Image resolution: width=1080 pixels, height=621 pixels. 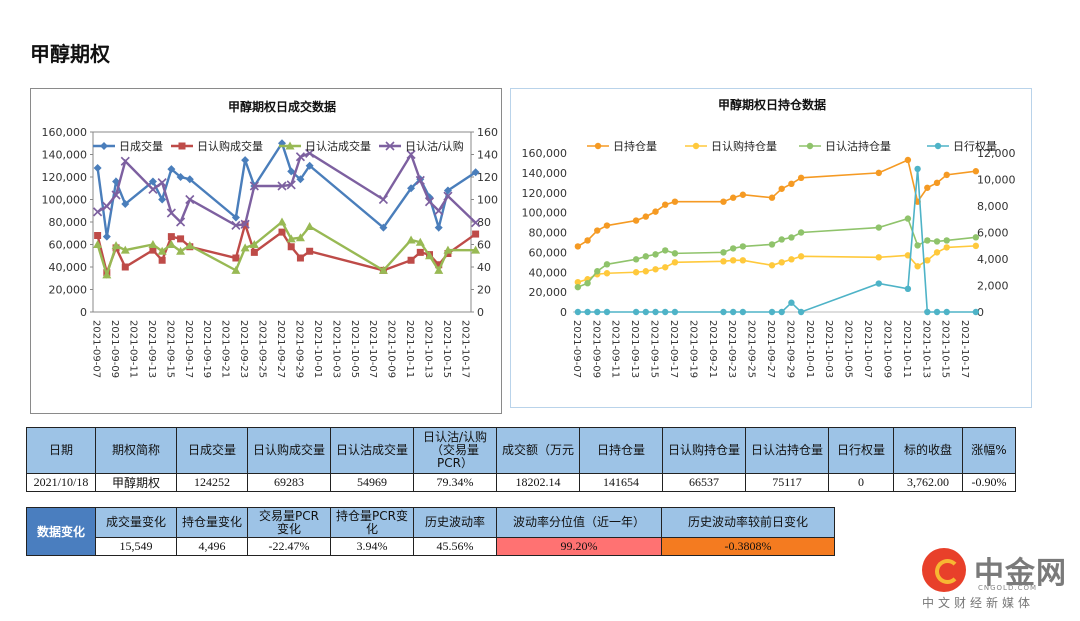 What do you see at coordinates (579, 522) in the screenshot?
I see `header-cell: 波动率分位值（近一年）` at bounding box center [579, 522].